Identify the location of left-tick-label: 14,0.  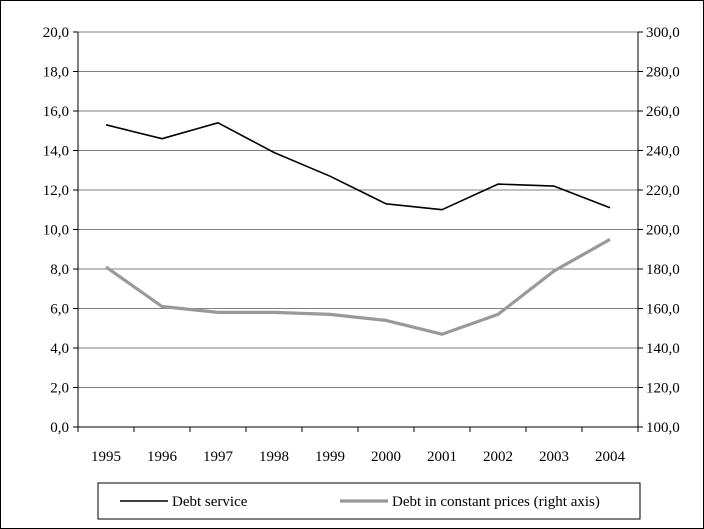
(56, 152).